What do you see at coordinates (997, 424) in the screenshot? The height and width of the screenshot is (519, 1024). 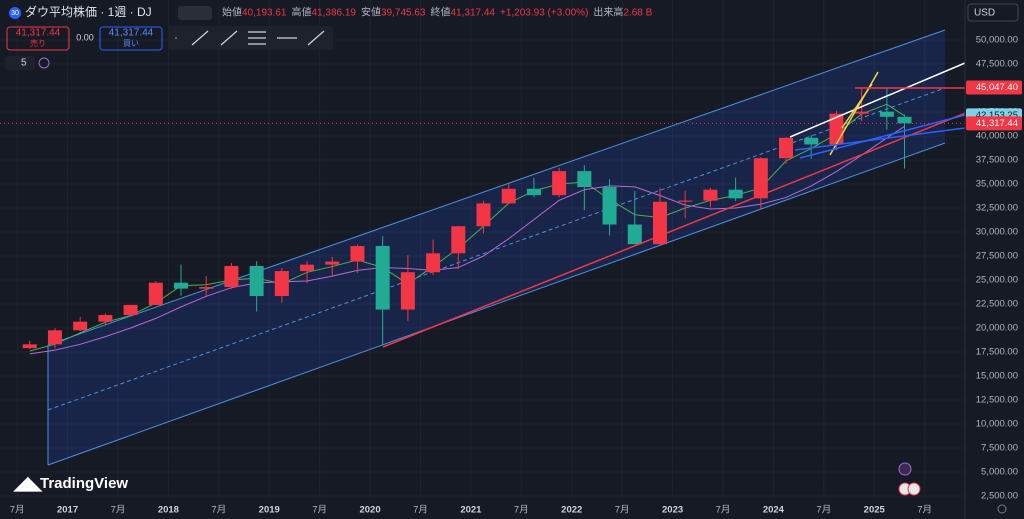 I see `y-tick-label: 10,000.00` at bounding box center [997, 424].